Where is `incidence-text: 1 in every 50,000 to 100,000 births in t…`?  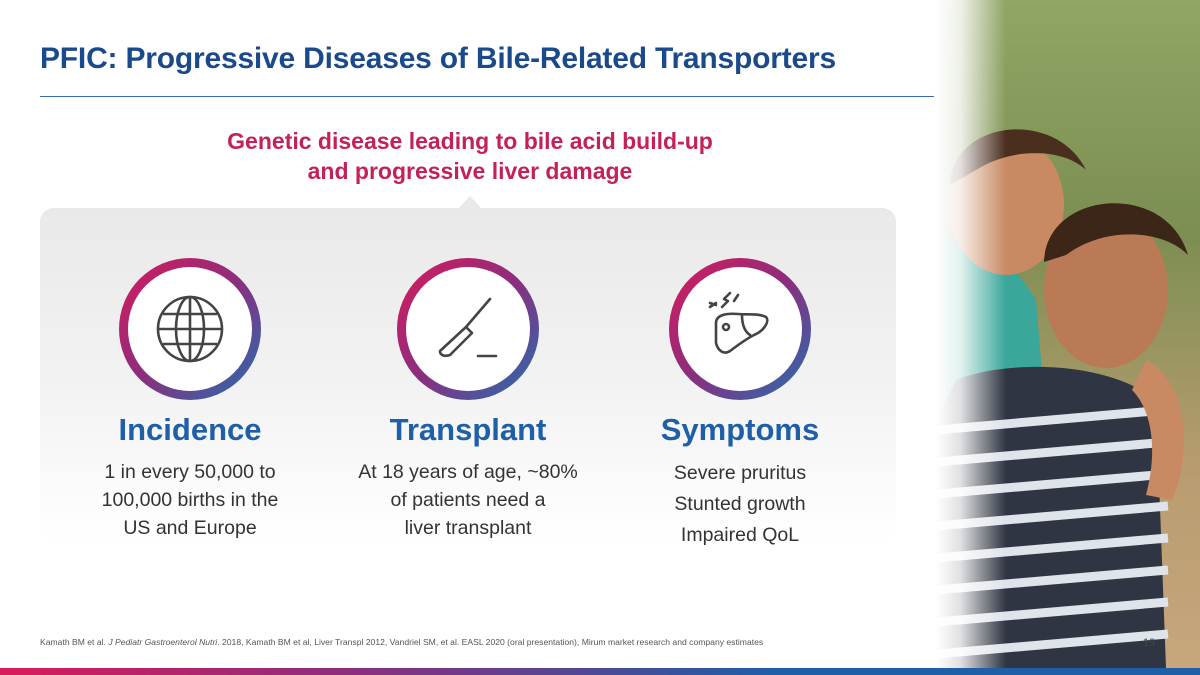 incidence-text: 1 in every 50,000 to 100,000 births in t… is located at coordinates (190, 500).